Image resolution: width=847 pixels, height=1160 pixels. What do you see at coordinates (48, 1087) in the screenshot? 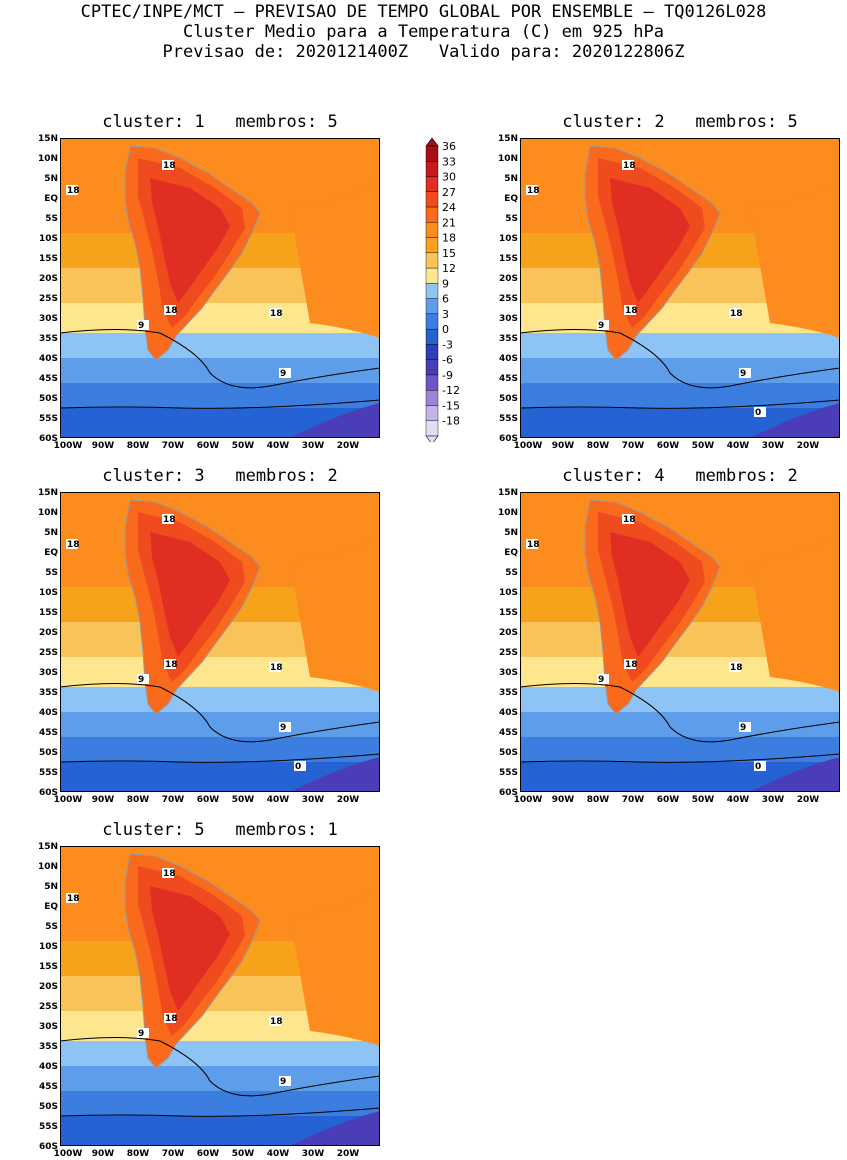
I see `latitude-tick-label: 45S` at bounding box center [48, 1087].